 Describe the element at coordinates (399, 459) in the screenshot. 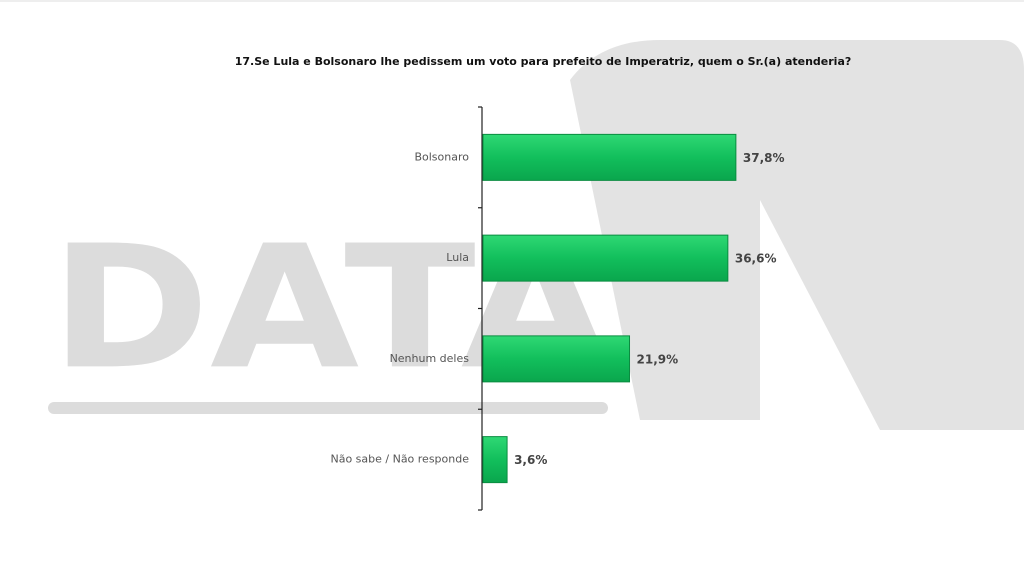

I see `category-label: Não sabe / Não responde` at that location.